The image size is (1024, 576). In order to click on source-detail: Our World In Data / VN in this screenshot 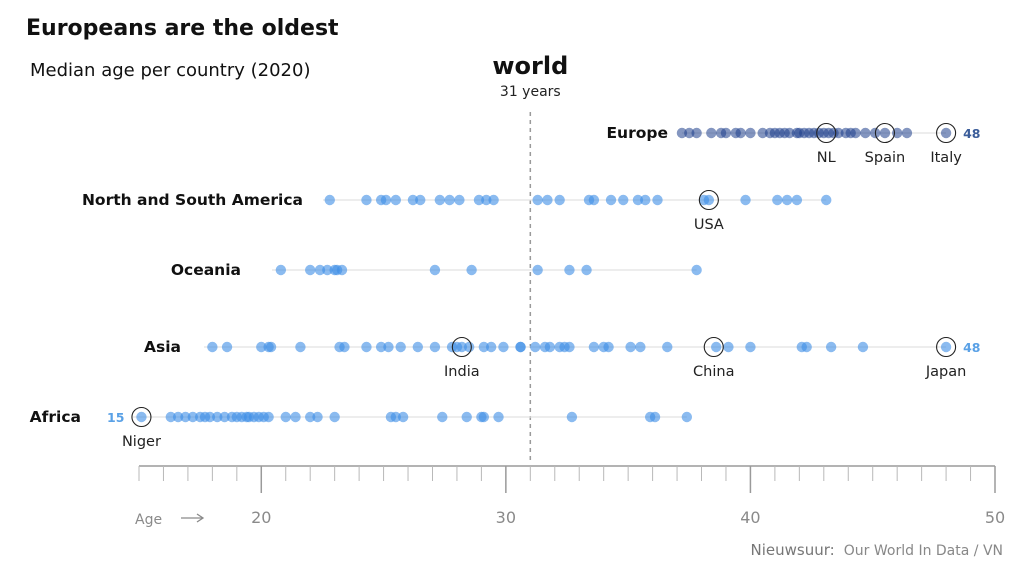, I will do `click(923, 551)`.